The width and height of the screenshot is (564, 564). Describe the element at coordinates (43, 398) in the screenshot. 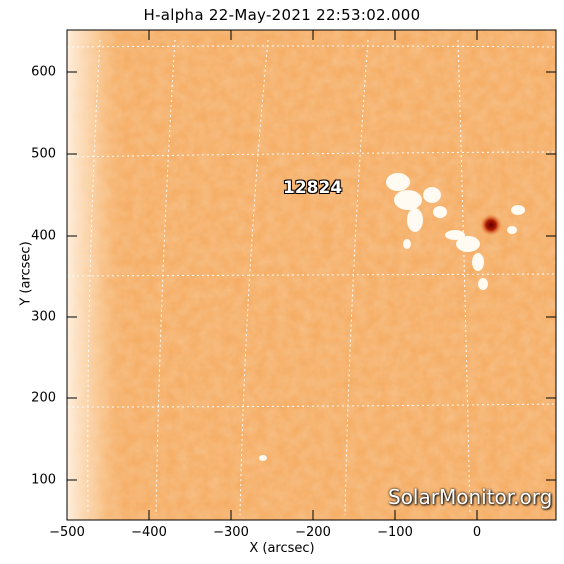

I see `y-tick-label: 200` at that location.